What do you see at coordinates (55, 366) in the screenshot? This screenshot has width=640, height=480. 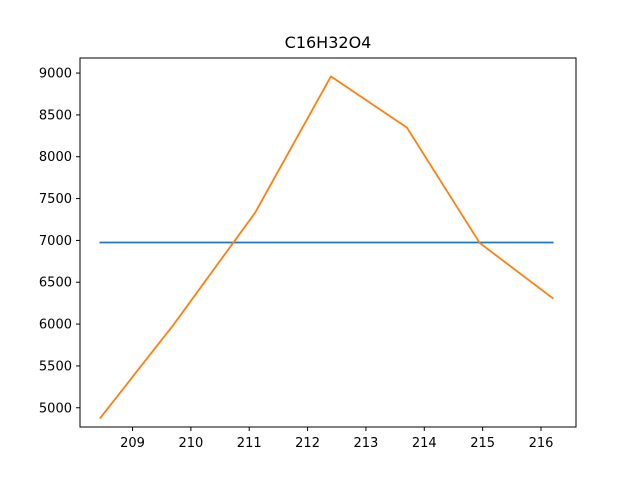 I see `y-tick-label: 5500` at bounding box center [55, 366].